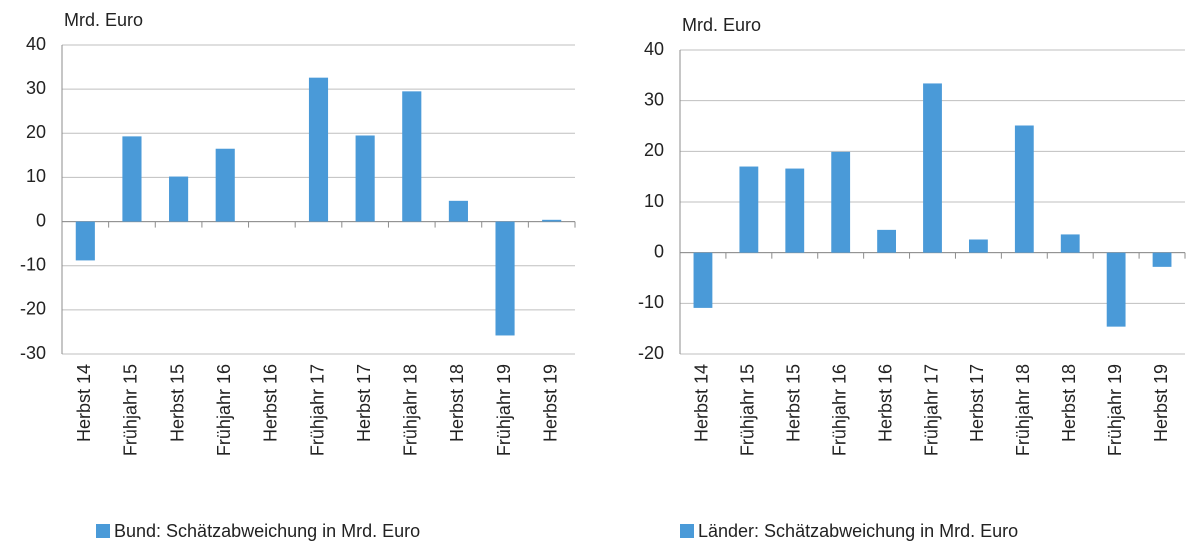 This screenshot has width=1190, height=552. What do you see at coordinates (267, 531) in the screenshot?
I see `legend-label: Bund: Schätzabweichung in Mrd. Euro` at bounding box center [267, 531].